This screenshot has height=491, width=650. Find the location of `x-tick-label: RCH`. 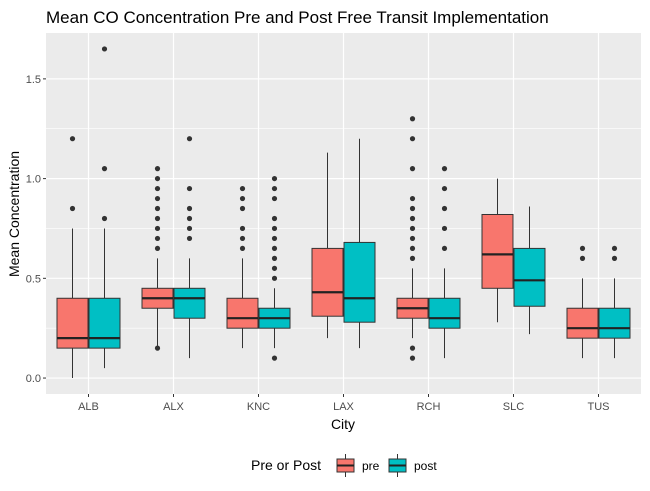

x-tick-label: RCH is located at coordinates (429, 407).